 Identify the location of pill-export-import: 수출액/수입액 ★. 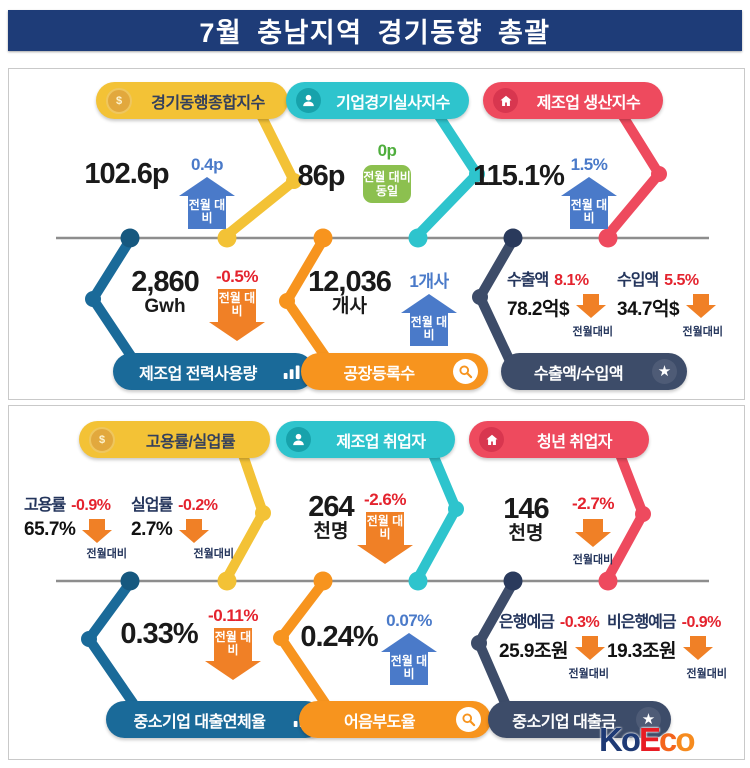
(594, 371).